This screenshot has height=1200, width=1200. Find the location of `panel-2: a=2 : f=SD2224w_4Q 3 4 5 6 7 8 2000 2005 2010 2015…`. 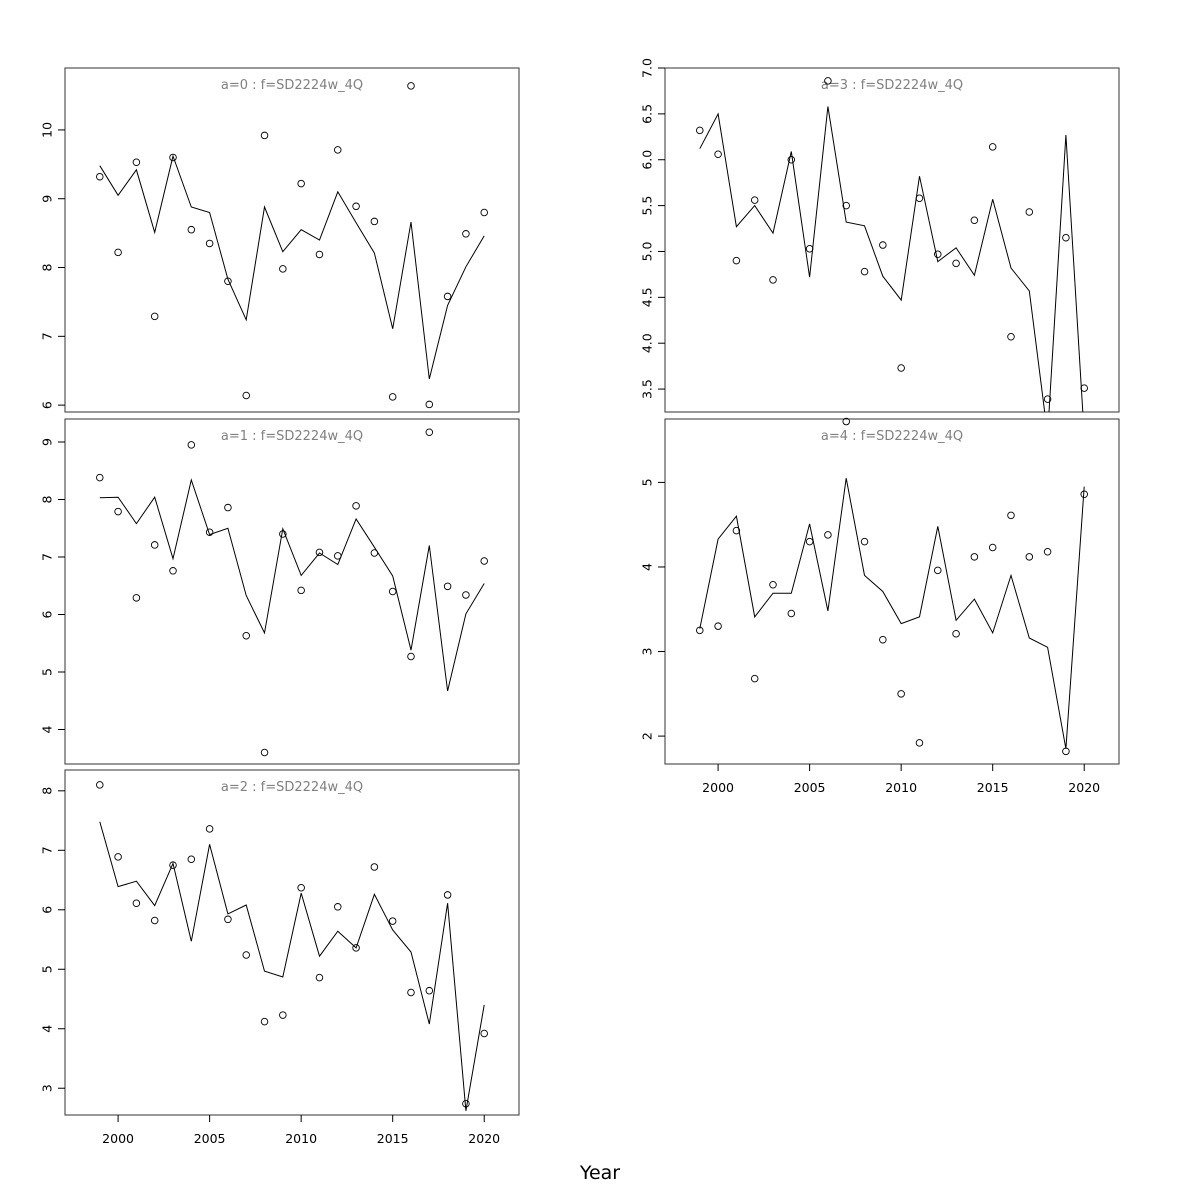

panel-2: a=2 : f=SD2224w_4Q 3 4 5 6 7 8 2000 2005 2010 2015… is located at coordinates (280, 957).